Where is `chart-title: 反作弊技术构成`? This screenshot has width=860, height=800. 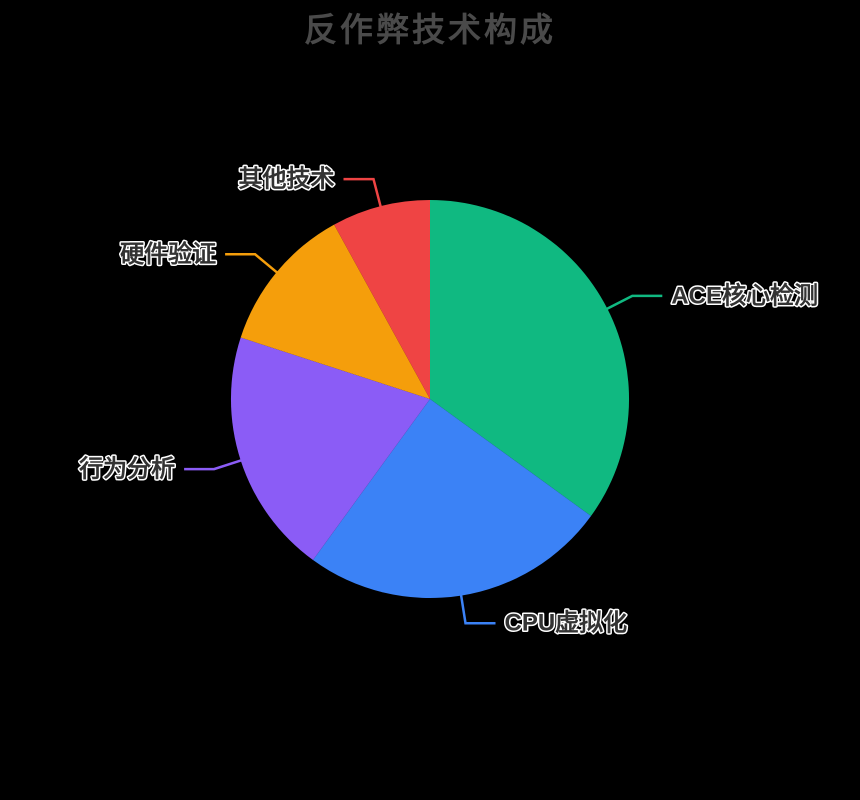 chart-title: 反作弊技术构成 is located at coordinates (430, 29).